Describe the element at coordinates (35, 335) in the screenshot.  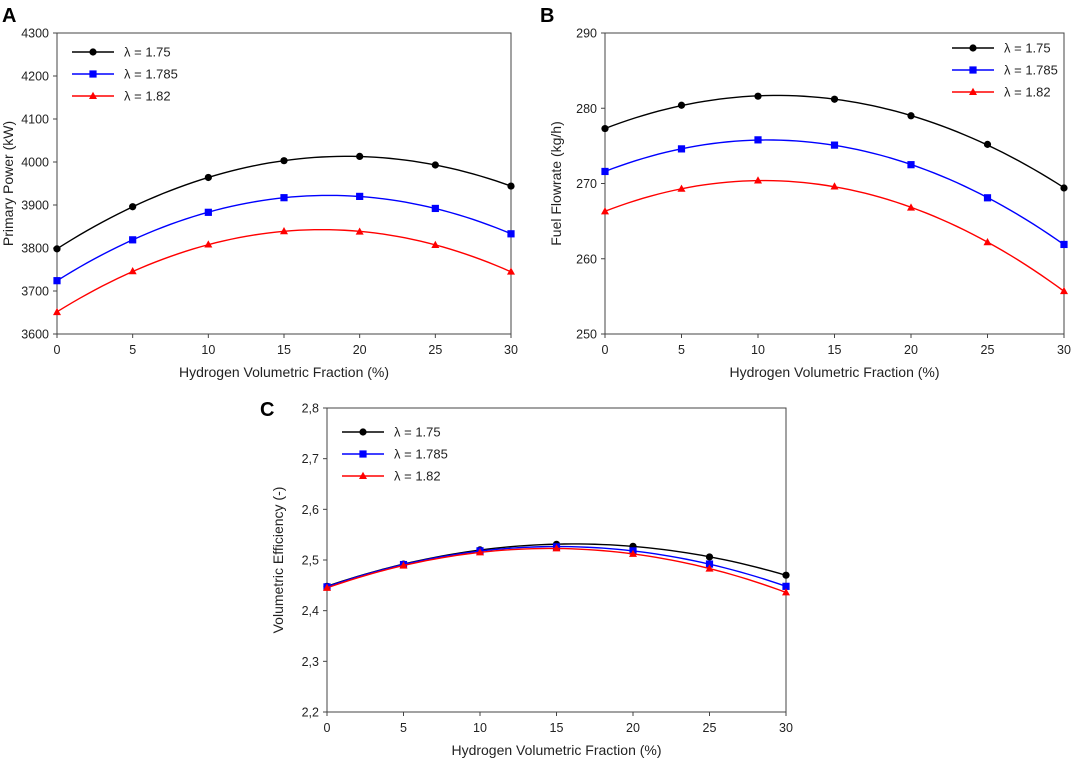
I see `y-tick-label: 3600` at that location.